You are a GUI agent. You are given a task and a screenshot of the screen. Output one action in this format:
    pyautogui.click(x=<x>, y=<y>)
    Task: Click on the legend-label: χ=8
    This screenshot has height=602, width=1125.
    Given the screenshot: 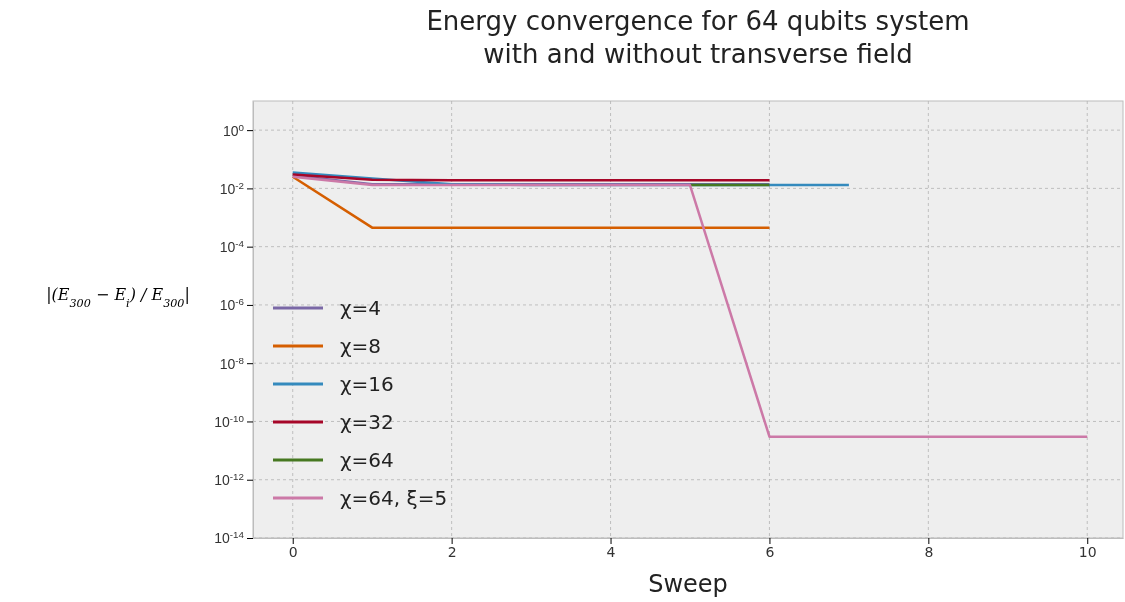 What is the action you would take?
    pyautogui.click(x=361, y=346)
    